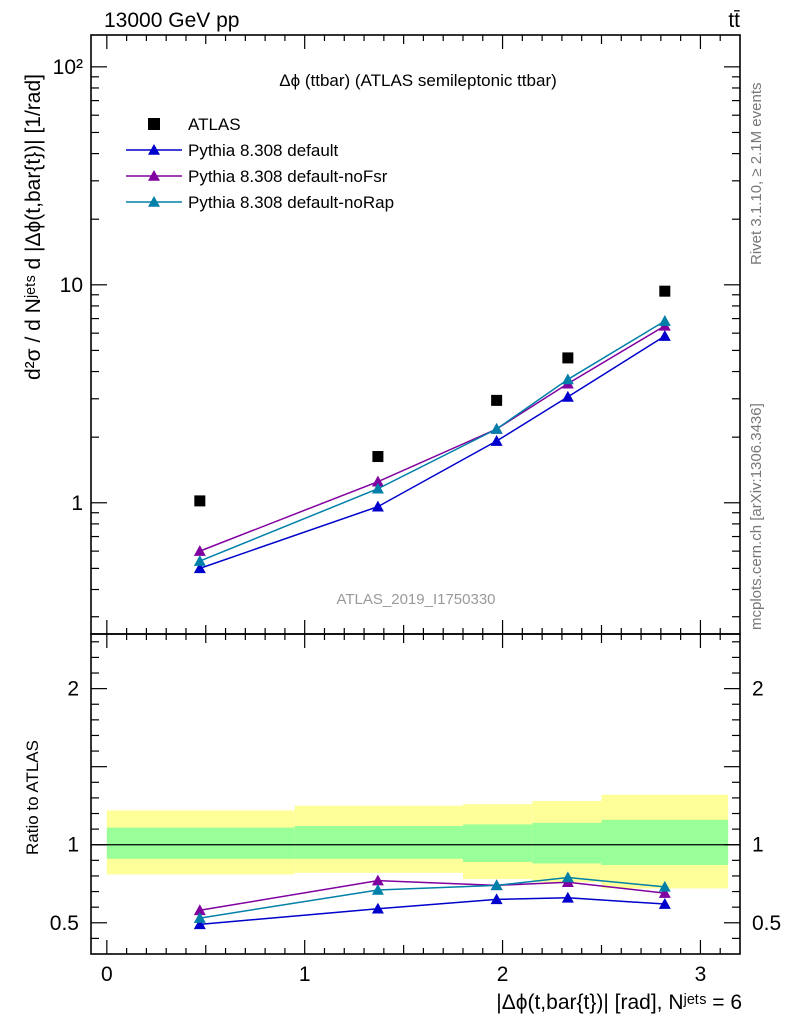  What do you see at coordinates (503, 974) in the screenshot?
I see `x-tick-label: 2` at bounding box center [503, 974].